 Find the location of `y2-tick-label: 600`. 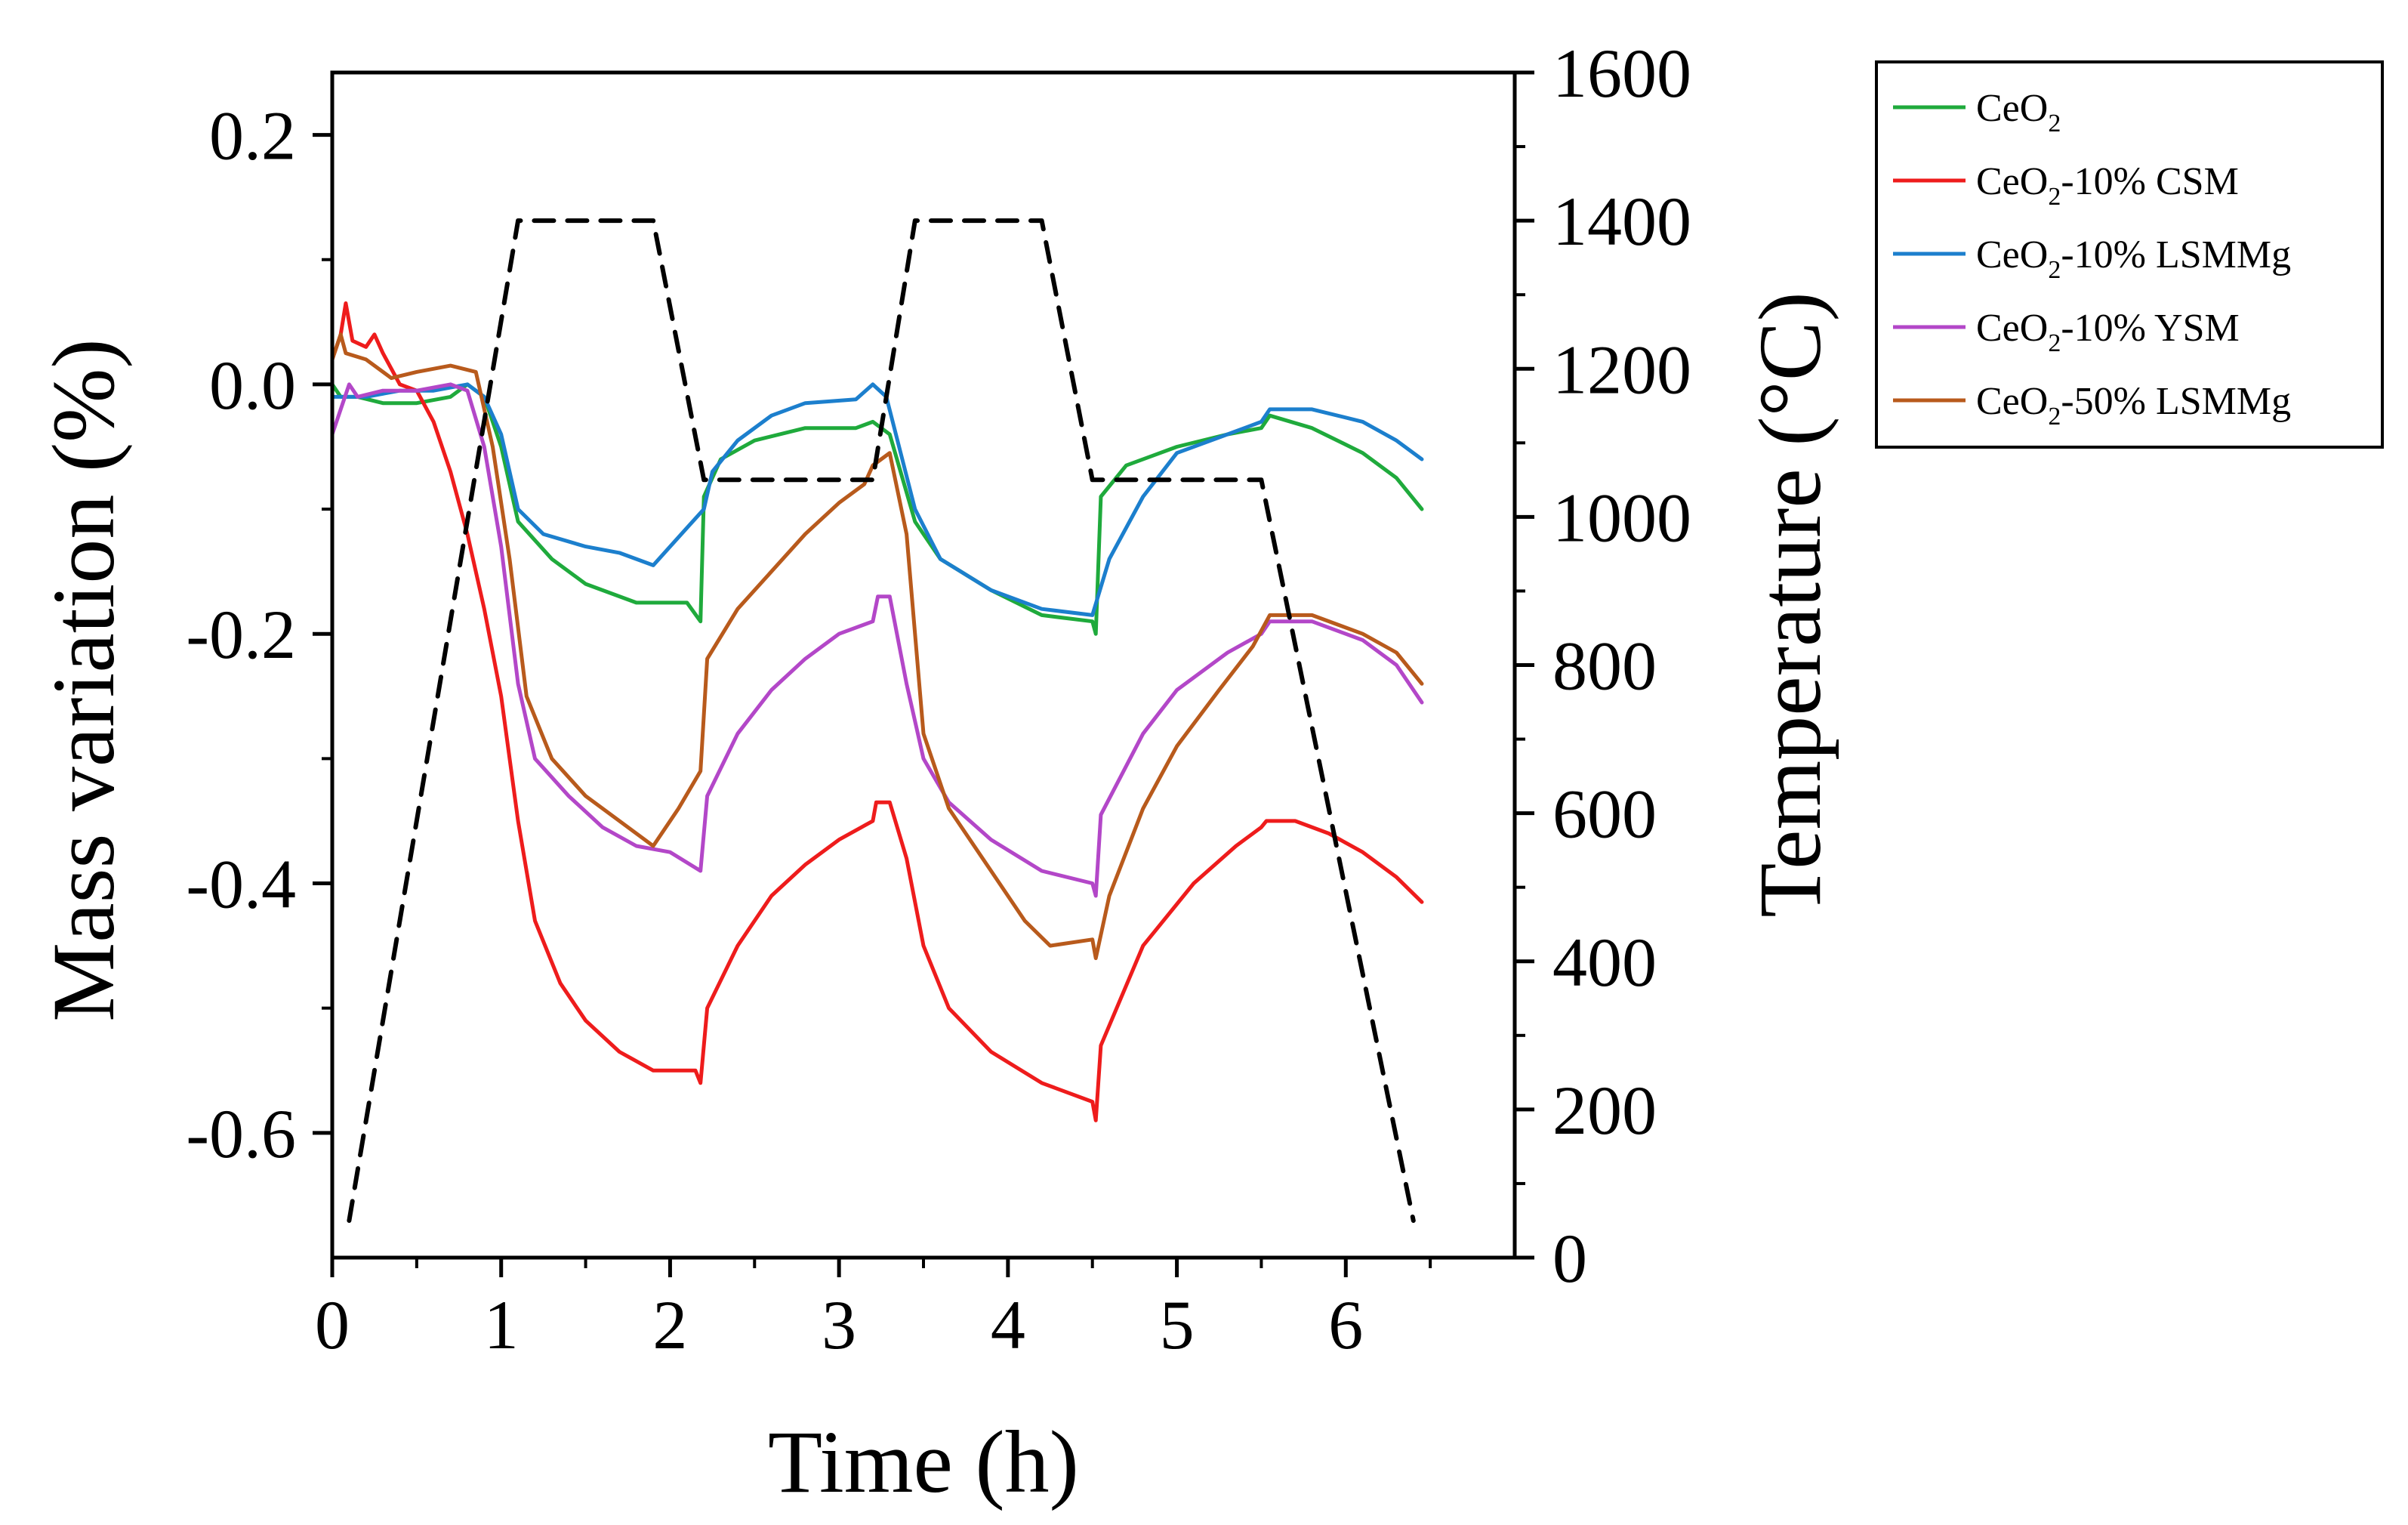

y2-tick-label: 600 is located at coordinates (1604, 814).